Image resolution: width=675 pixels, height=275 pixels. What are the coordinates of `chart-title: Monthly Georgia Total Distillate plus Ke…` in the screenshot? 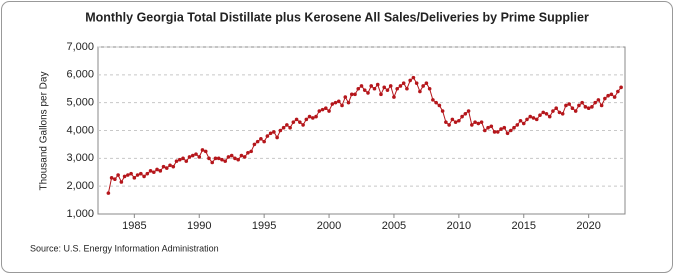 It's located at (337, 17).